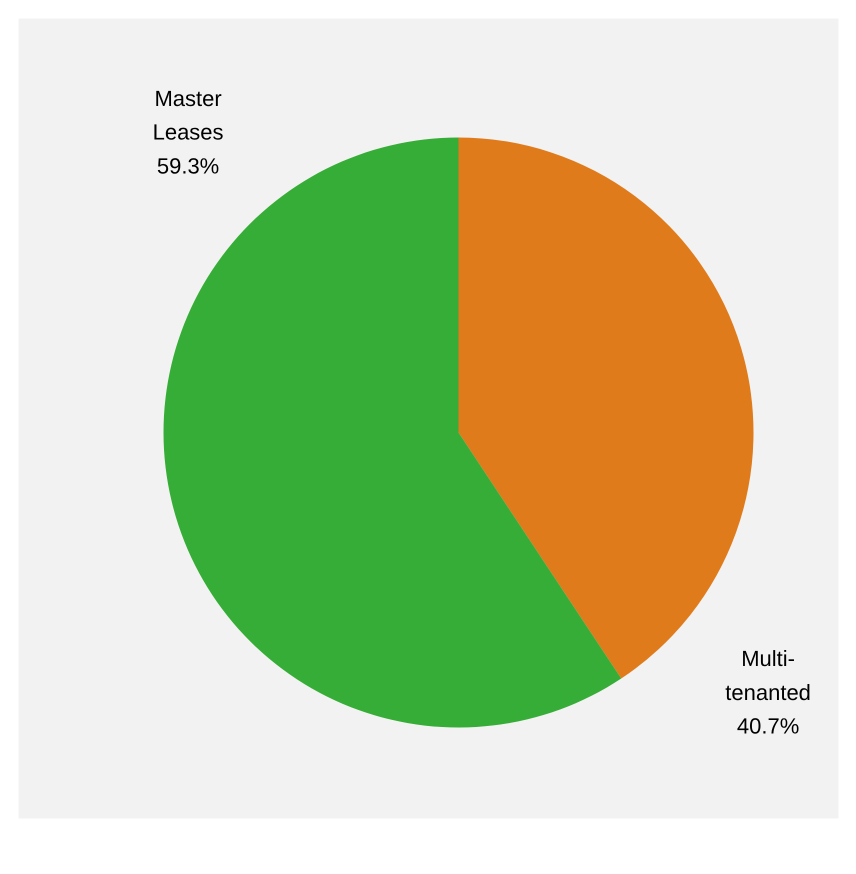 This screenshot has width=856, height=874. Describe the element at coordinates (768, 675) in the screenshot. I see `slice-label: Multi-tenanted` at that location.